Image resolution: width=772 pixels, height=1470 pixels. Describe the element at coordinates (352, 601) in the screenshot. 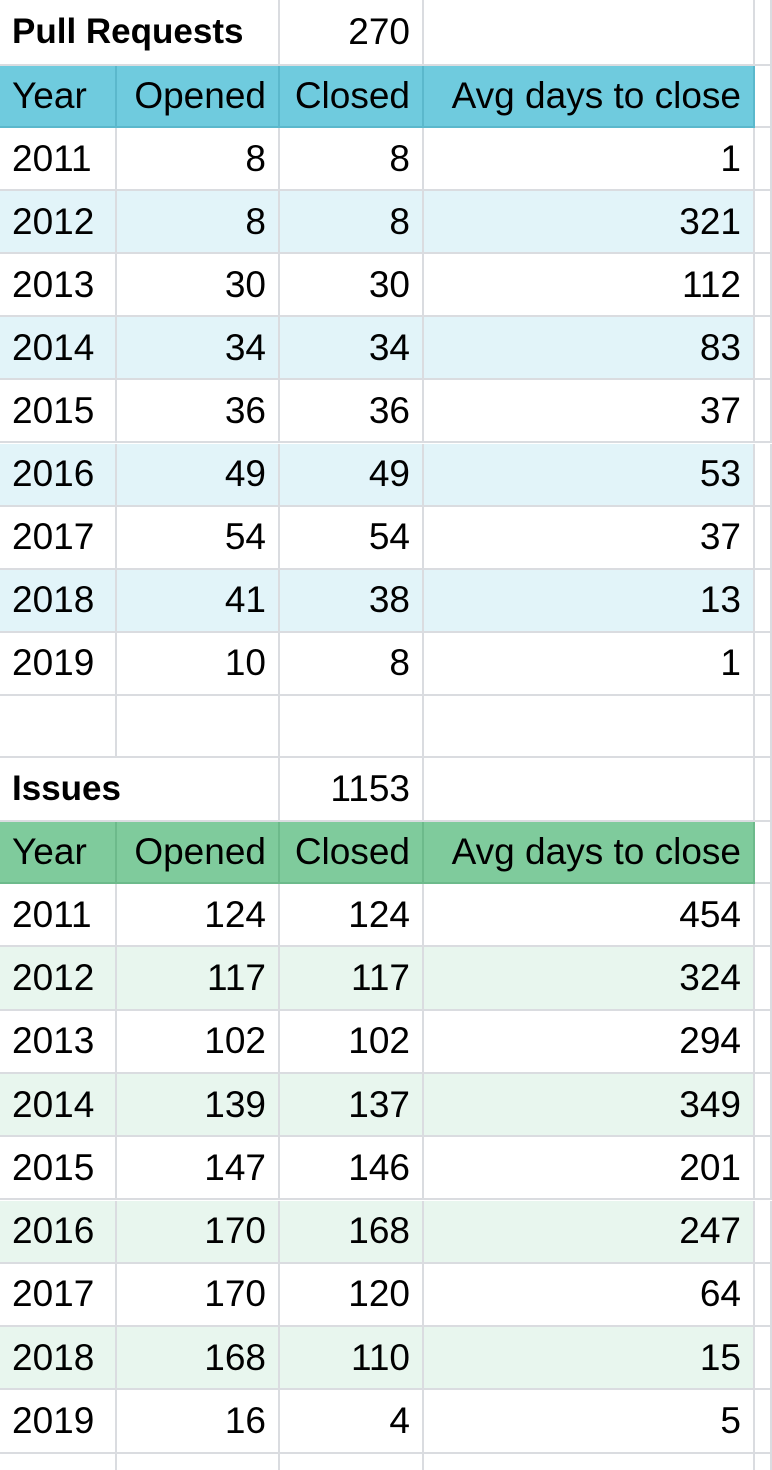

I see `closed-cell: 38` at that location.